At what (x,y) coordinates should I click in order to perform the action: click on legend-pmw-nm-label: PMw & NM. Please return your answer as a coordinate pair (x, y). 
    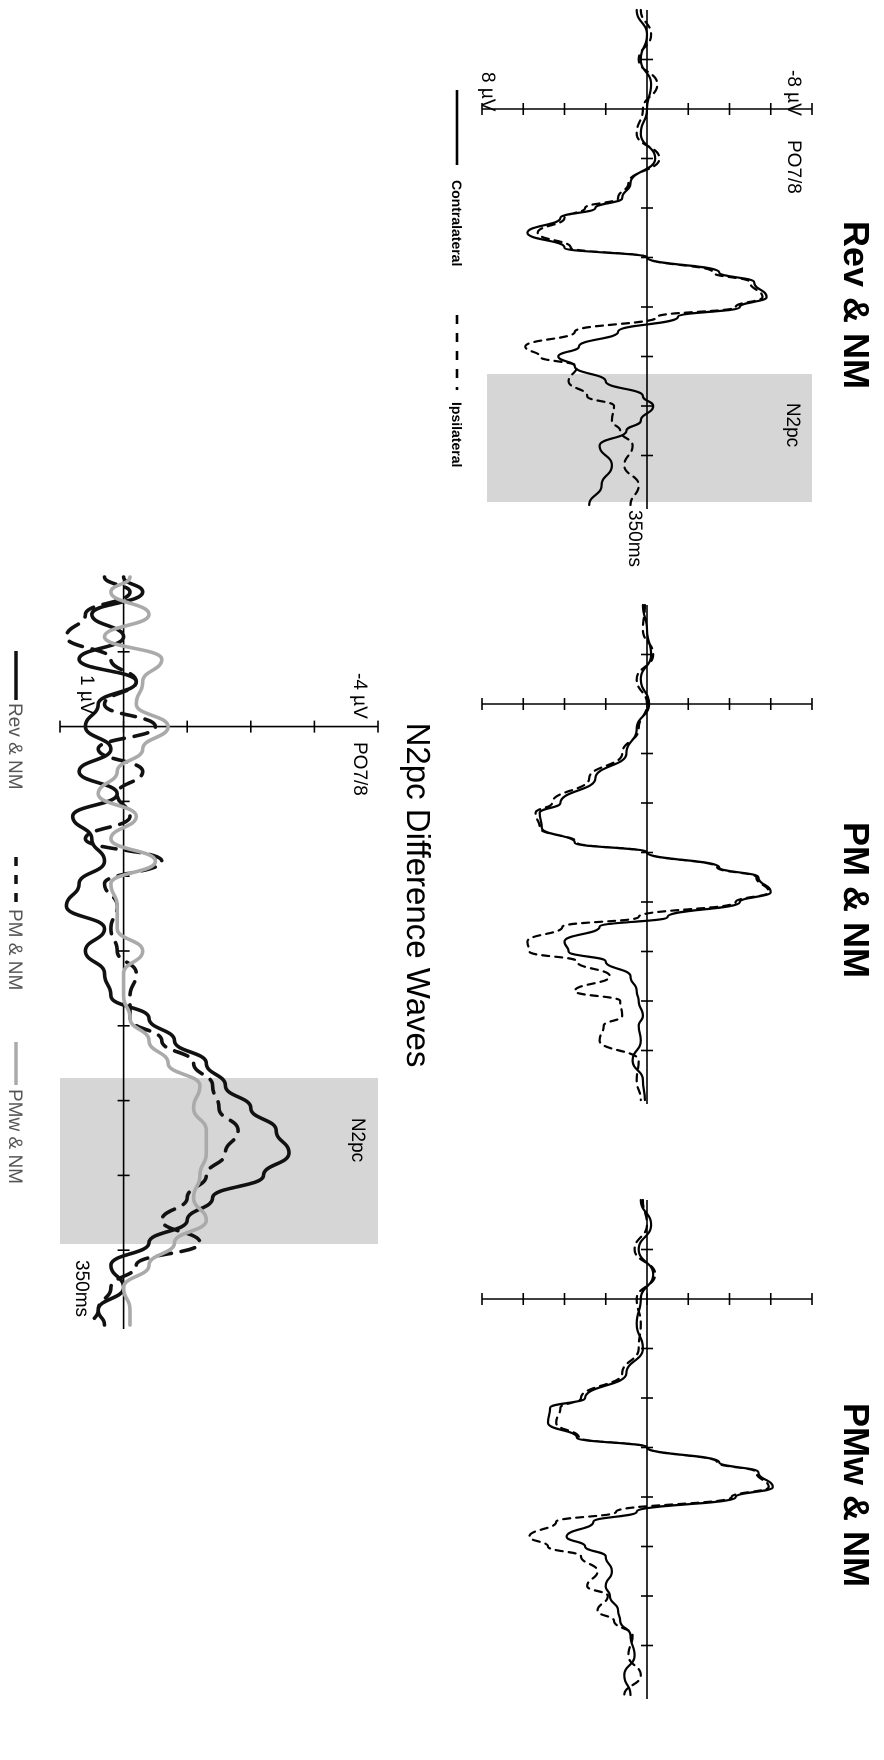
    Looking at the image, I should click on (14, 1136).